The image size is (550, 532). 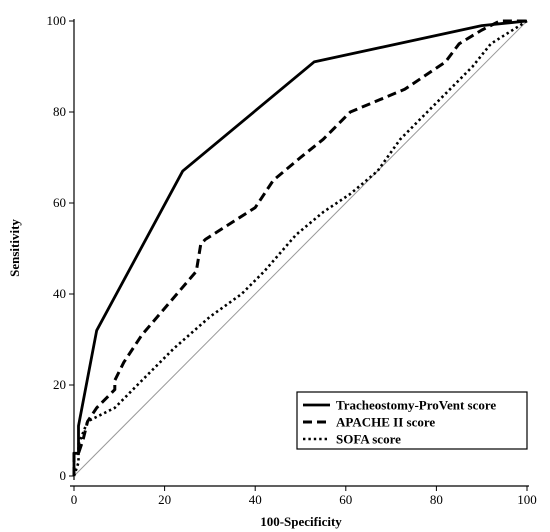 I want to click on legend-label-2: APACHE II score, so click(x=385, y=422).